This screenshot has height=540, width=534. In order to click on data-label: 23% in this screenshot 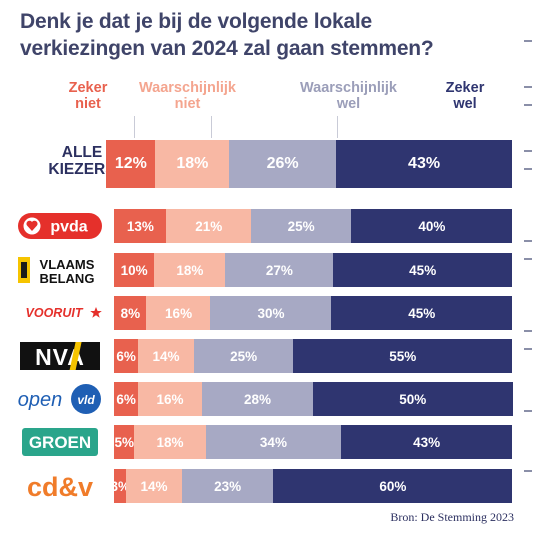, I will do `click(228, 486)`.